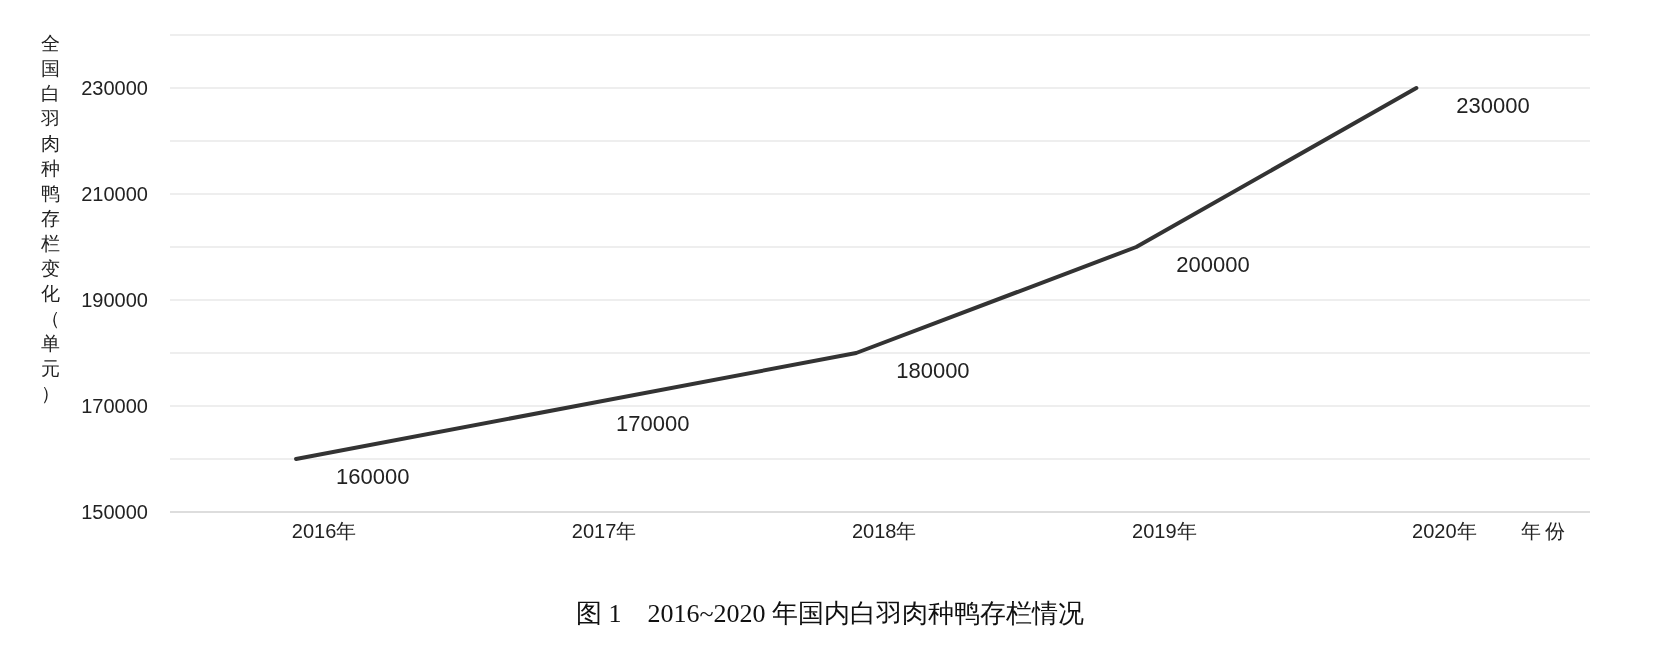 The width and height of the screenshot is (1661, 667). What do you see at coordinates (373, 476) in the screenshot?
I see `data-label: 160000` at bounding box center [373, 476].